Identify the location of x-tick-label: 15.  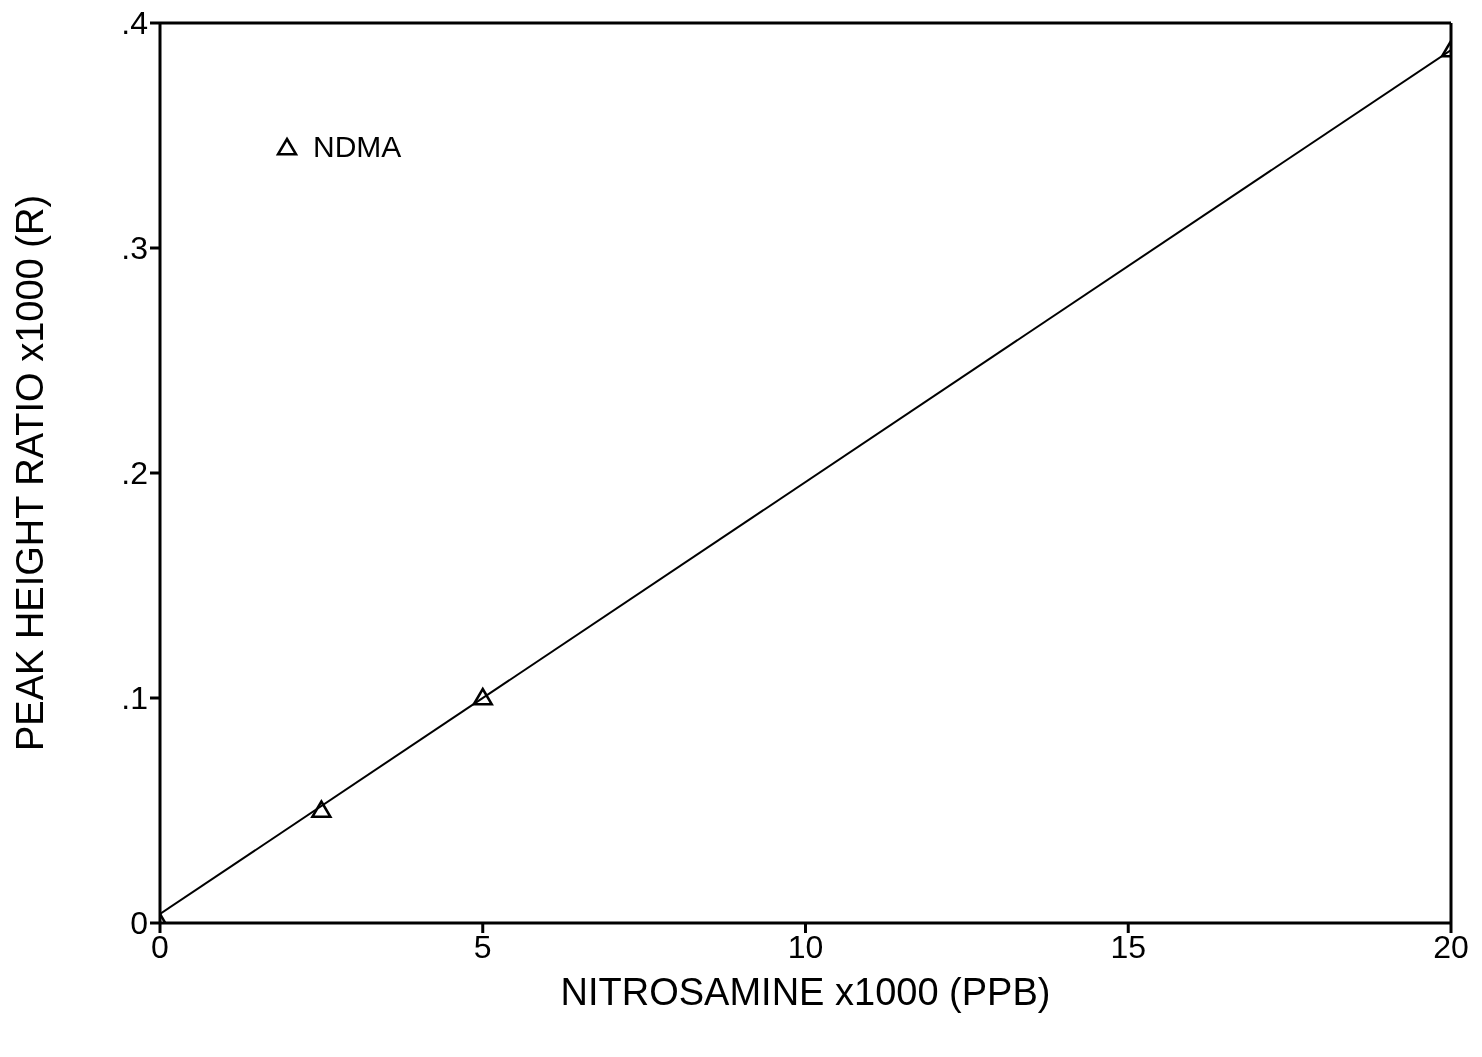
(1128, 946).